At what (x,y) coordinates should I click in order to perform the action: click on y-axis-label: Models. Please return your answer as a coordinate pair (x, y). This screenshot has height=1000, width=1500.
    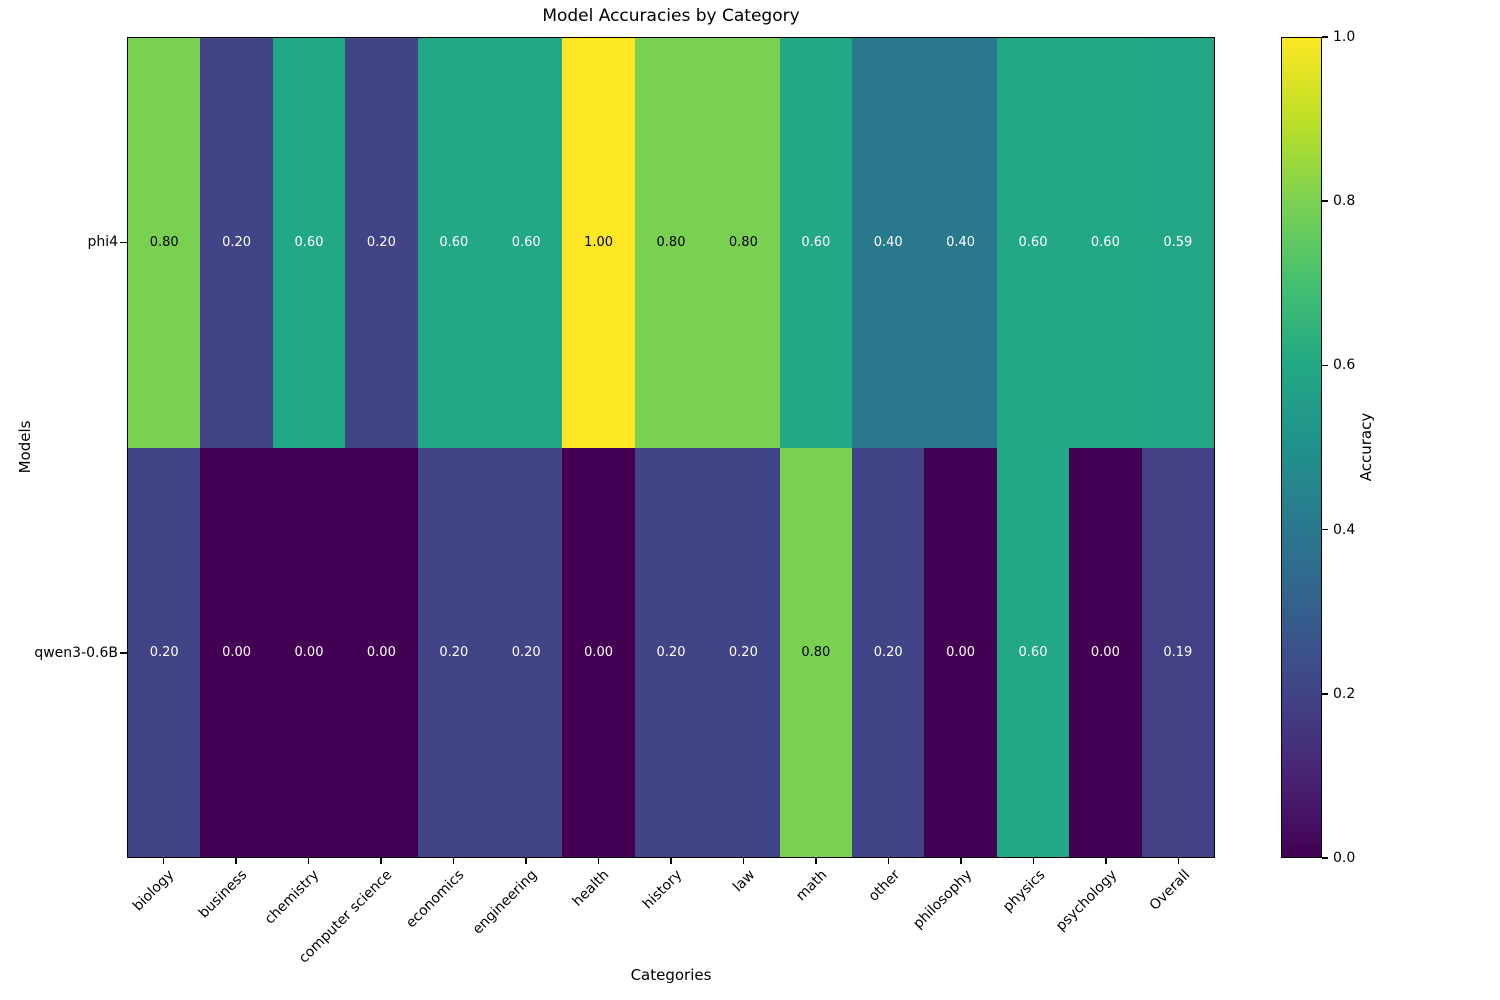
    Looking at the image, I should click on (25, 447).